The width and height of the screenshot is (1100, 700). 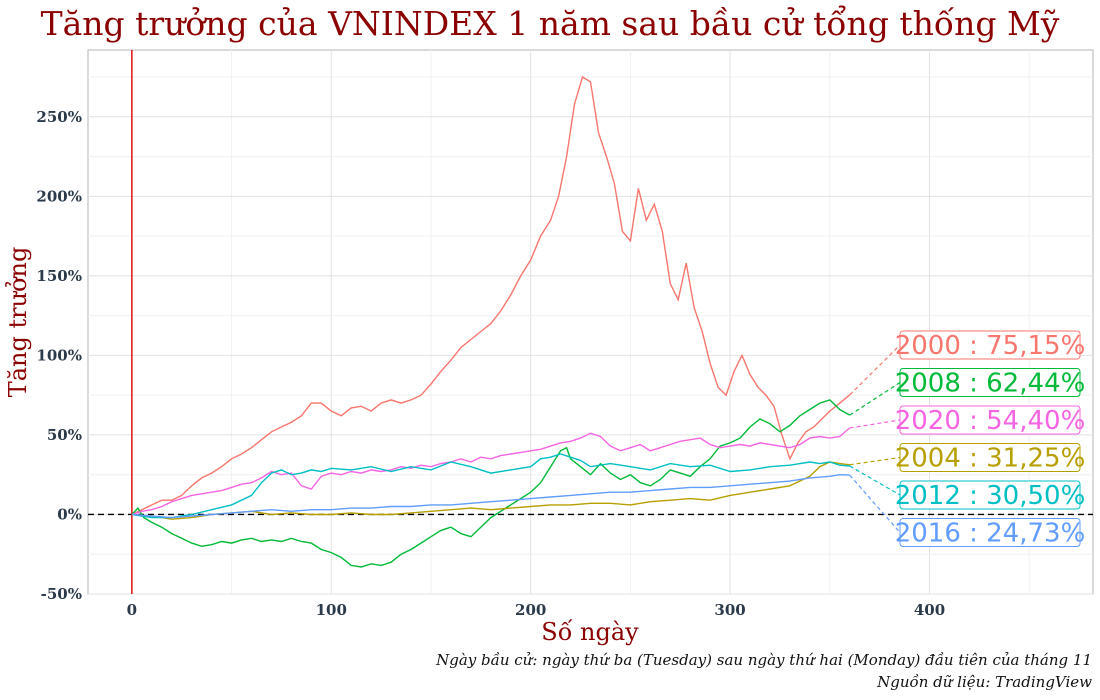 I want to click on y-tick-label: 150%, so click(x=59, y=276).